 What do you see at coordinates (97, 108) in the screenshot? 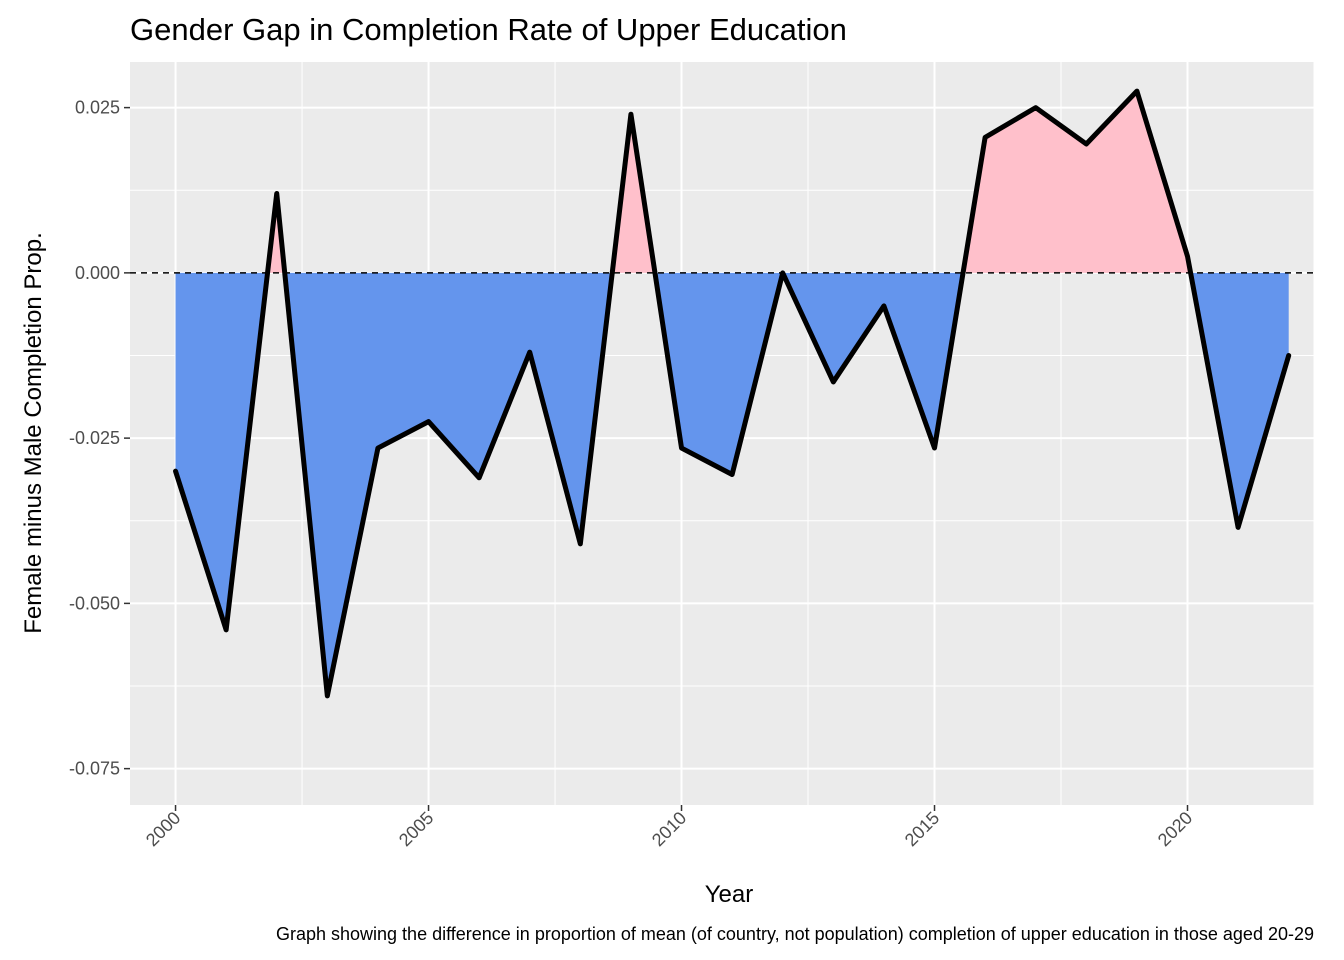
I see `y-tick-label: 0.025` at bounding box center [97, 108].